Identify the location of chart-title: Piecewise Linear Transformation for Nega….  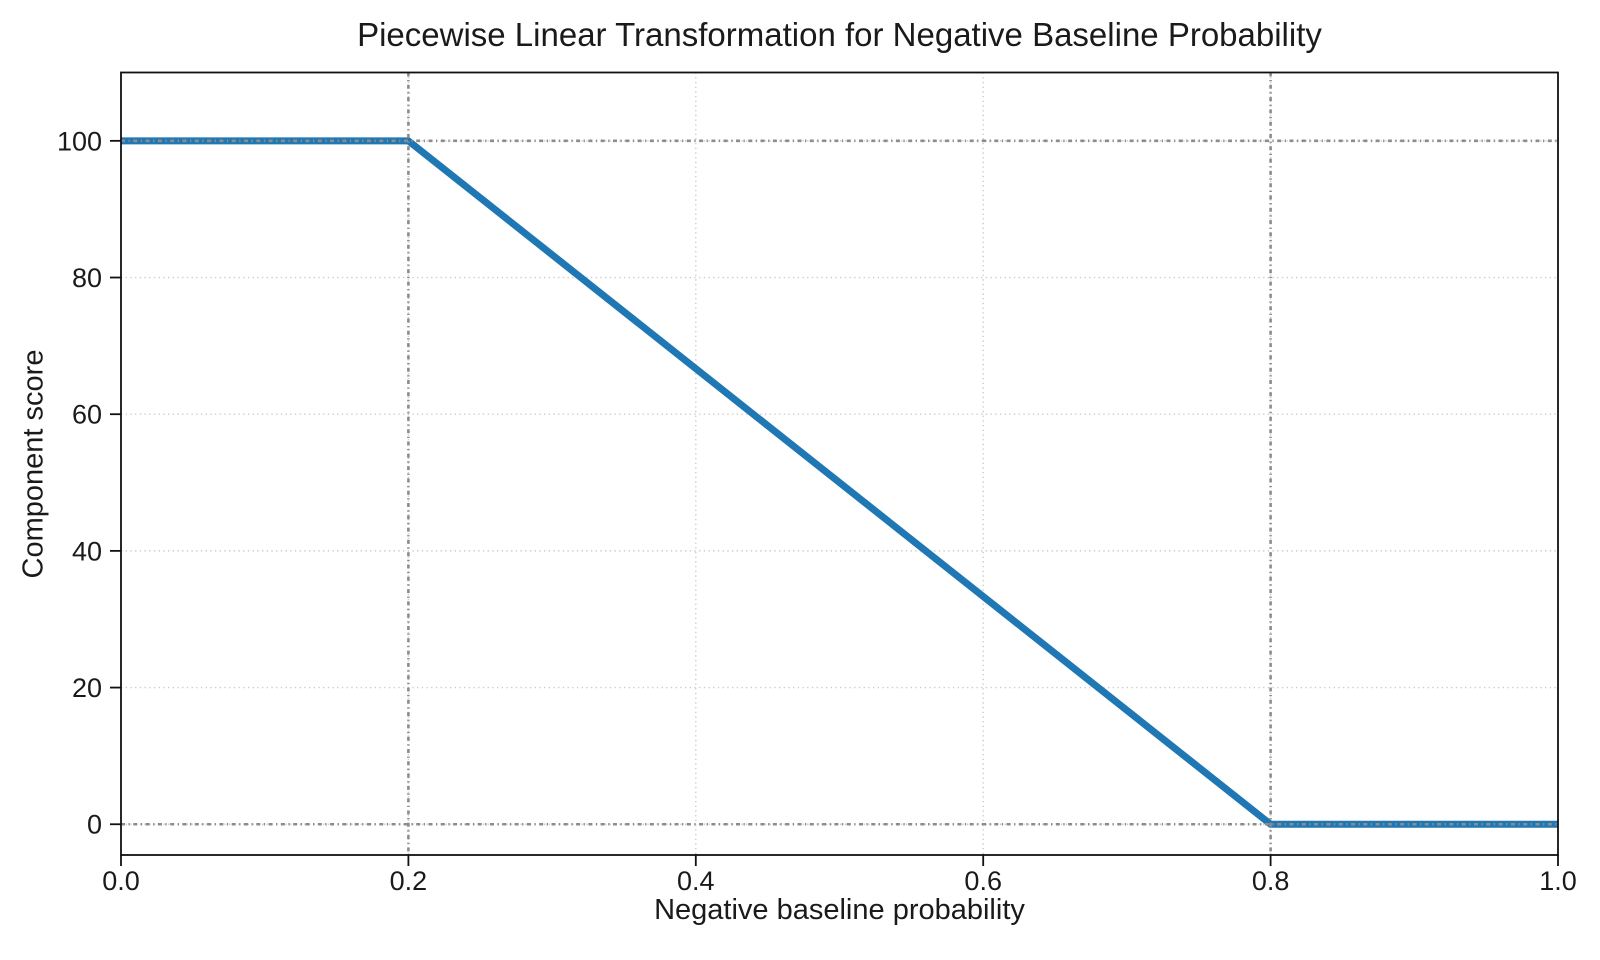
(839, 34).